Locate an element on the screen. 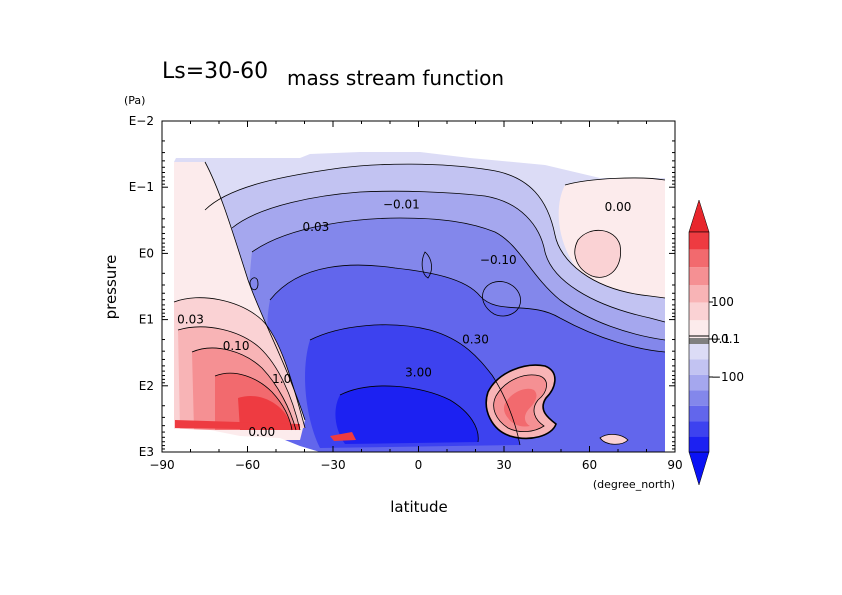 Image resolution: width=842 pixels, height=595 pixels. y-tick-label-0: E−2 is located at coordinates (141, 121).